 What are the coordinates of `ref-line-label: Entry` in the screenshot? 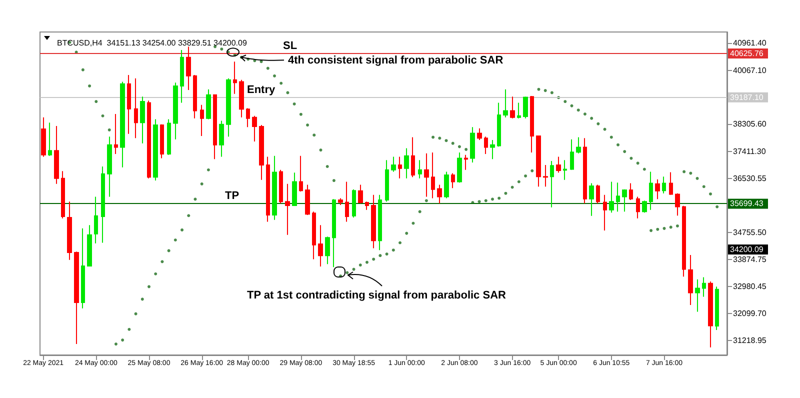 It's located at (261, 90).